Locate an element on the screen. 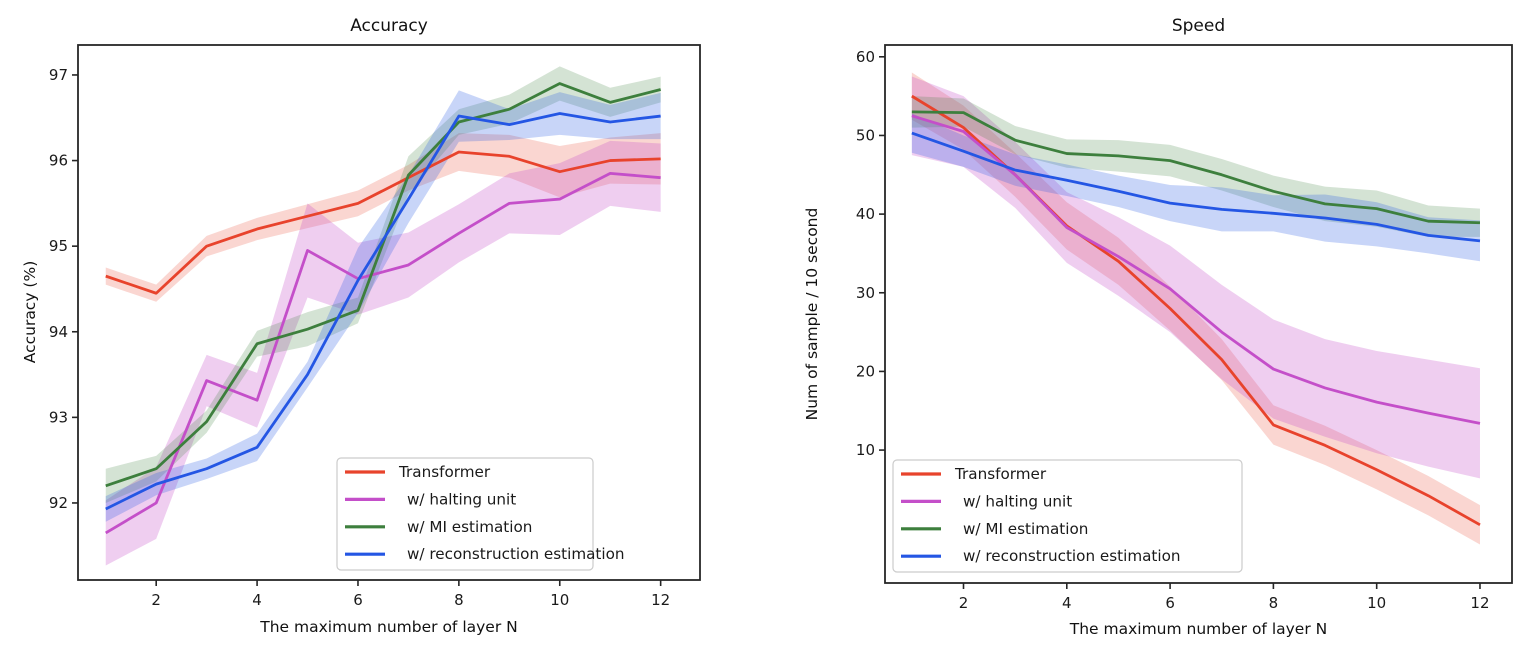  left-chart-title: Accuracy is located at coordinates (389, 26).